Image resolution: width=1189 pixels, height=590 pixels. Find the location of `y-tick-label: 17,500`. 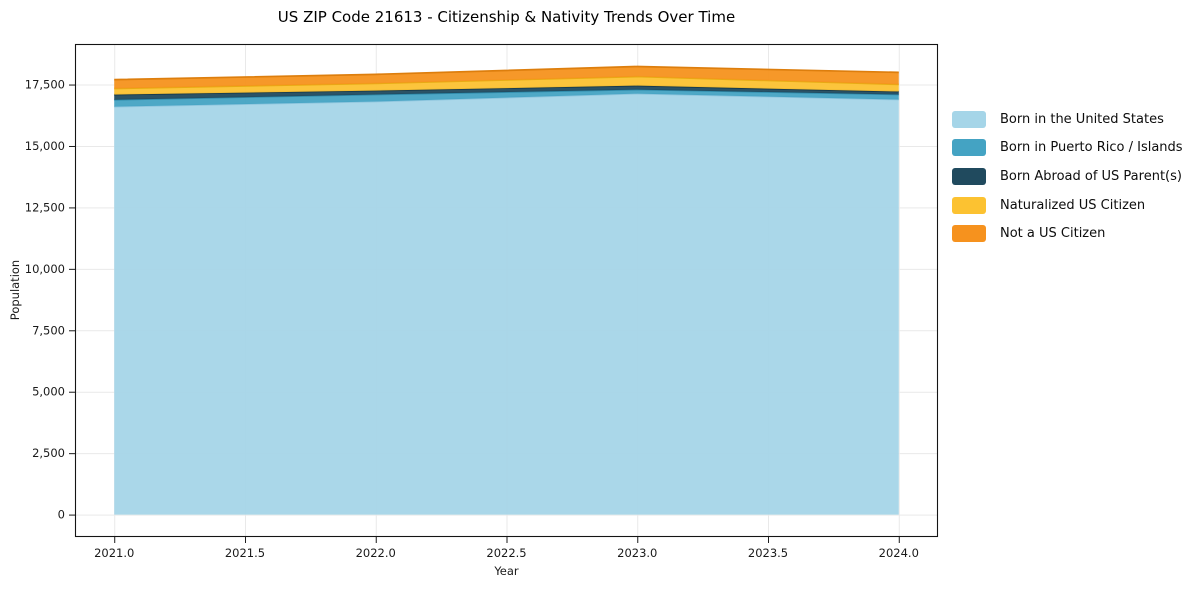

y-tick-label: 17,500 is located at coordinates (45, 85).